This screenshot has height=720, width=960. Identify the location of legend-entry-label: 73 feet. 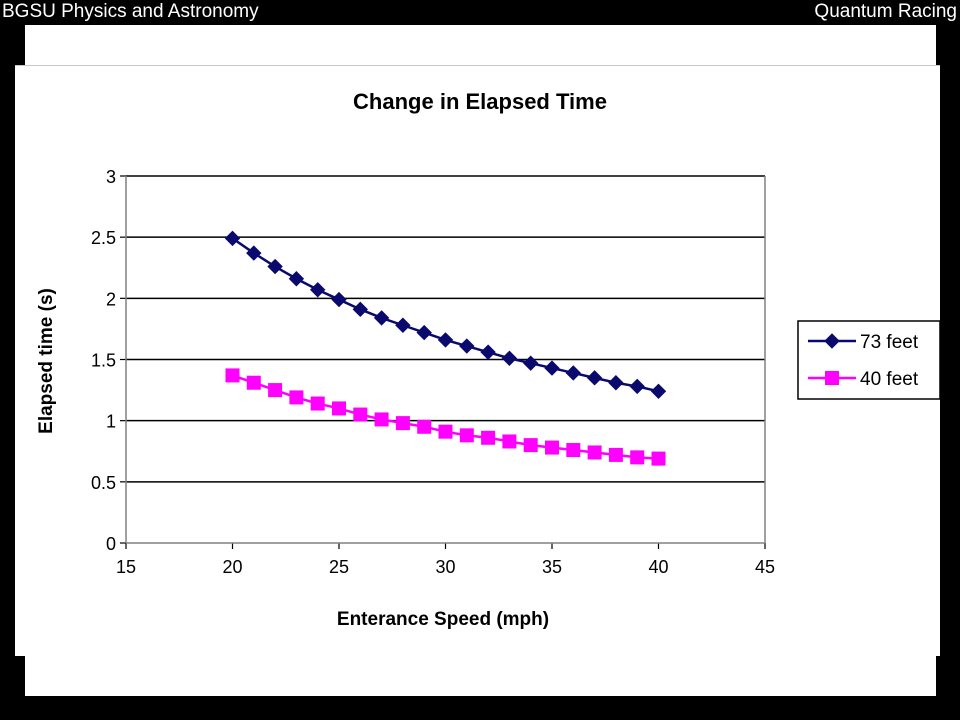
(889, 342).